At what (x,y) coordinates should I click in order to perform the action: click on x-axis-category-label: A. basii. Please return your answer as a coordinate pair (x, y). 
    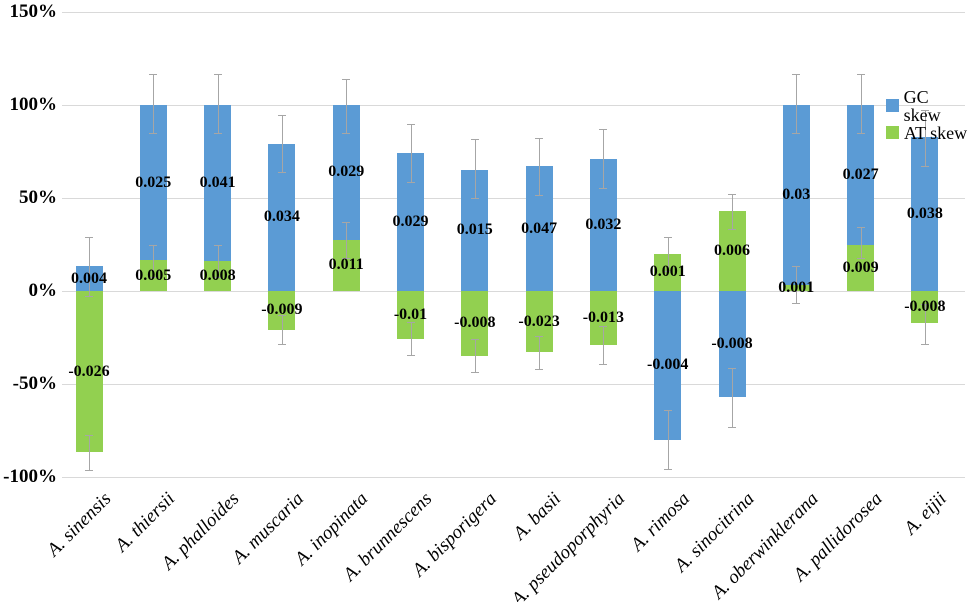
    Looking at the image, I should click on (537, 516).